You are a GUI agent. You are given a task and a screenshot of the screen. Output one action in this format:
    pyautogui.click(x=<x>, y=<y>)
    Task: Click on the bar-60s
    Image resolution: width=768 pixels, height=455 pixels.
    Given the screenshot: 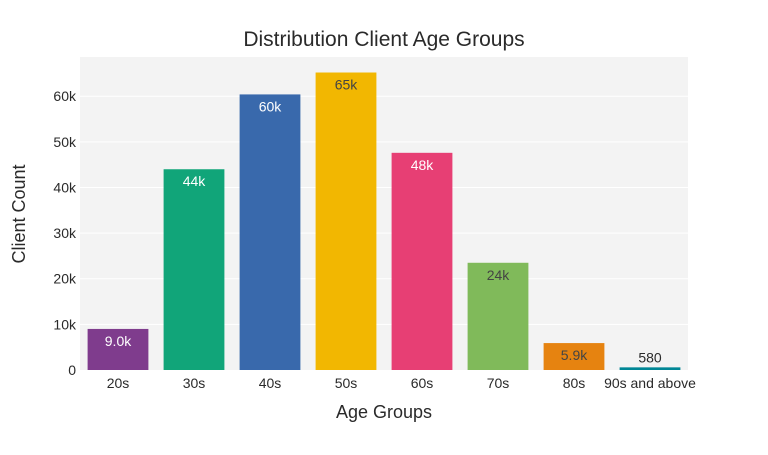 What is the action you would take?
    pyautogui.click(x=422, y=261)
    